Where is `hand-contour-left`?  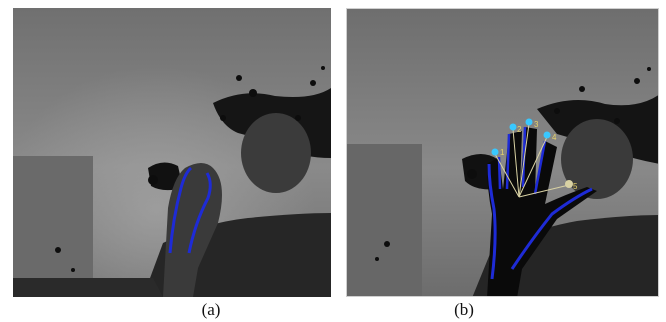 hand-contour-left is located at coordinates (180, 210).